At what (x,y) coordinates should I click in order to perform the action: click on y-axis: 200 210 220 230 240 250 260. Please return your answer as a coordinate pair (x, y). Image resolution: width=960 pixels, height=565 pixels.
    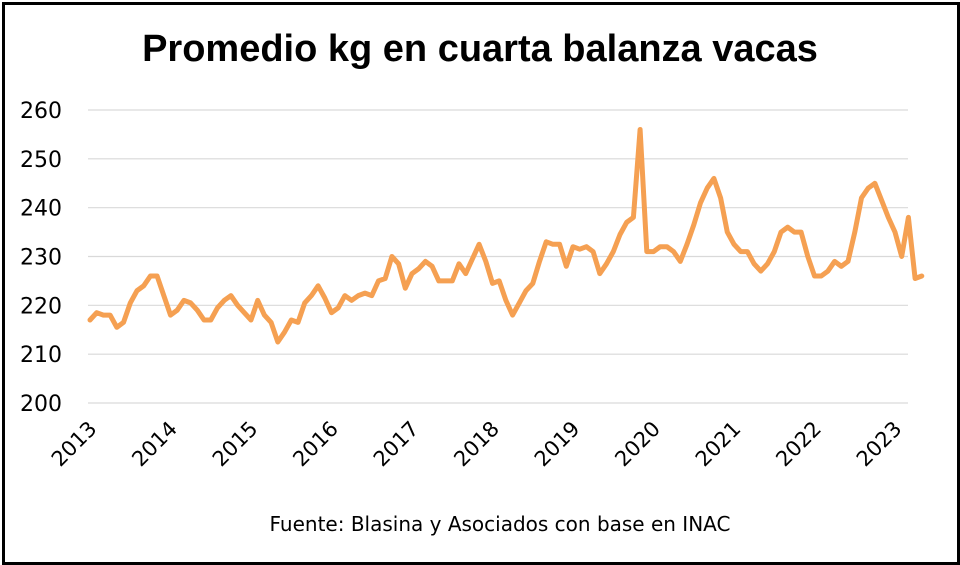
    Looking at the image, I should click on (41, 258).